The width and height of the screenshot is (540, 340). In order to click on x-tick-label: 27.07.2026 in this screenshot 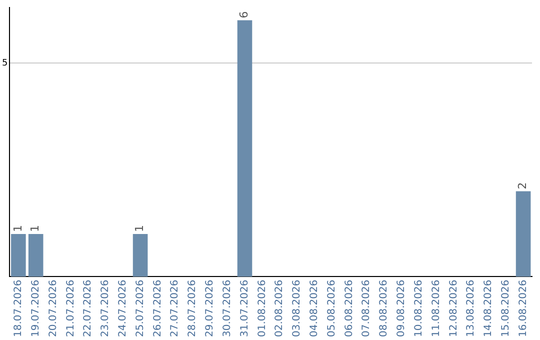, I will do `click(175, 309)`.